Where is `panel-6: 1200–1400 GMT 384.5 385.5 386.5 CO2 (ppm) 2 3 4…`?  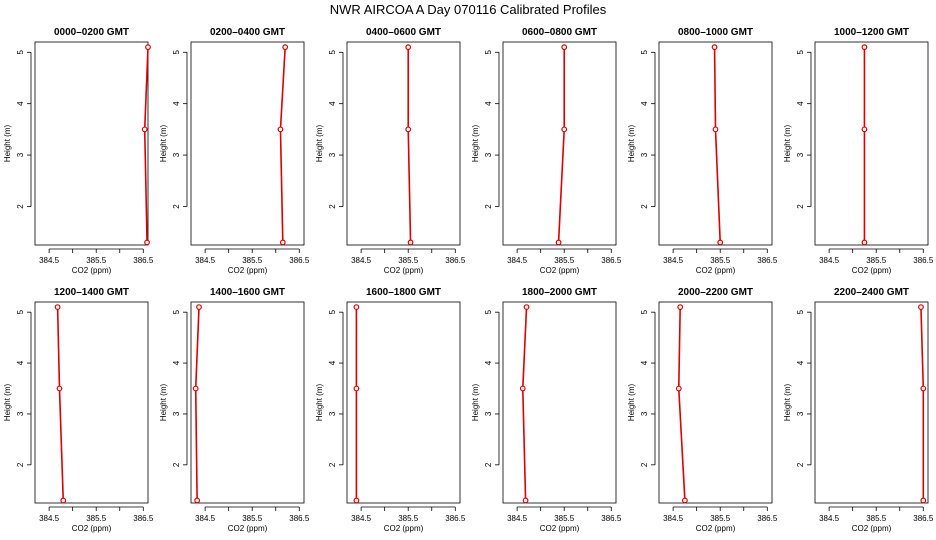 panel-6: 1200–1400 GMT 384.5 385.5 386.5 CO2 (ppm) 2 3 4… is located at coordinates (78, 410).